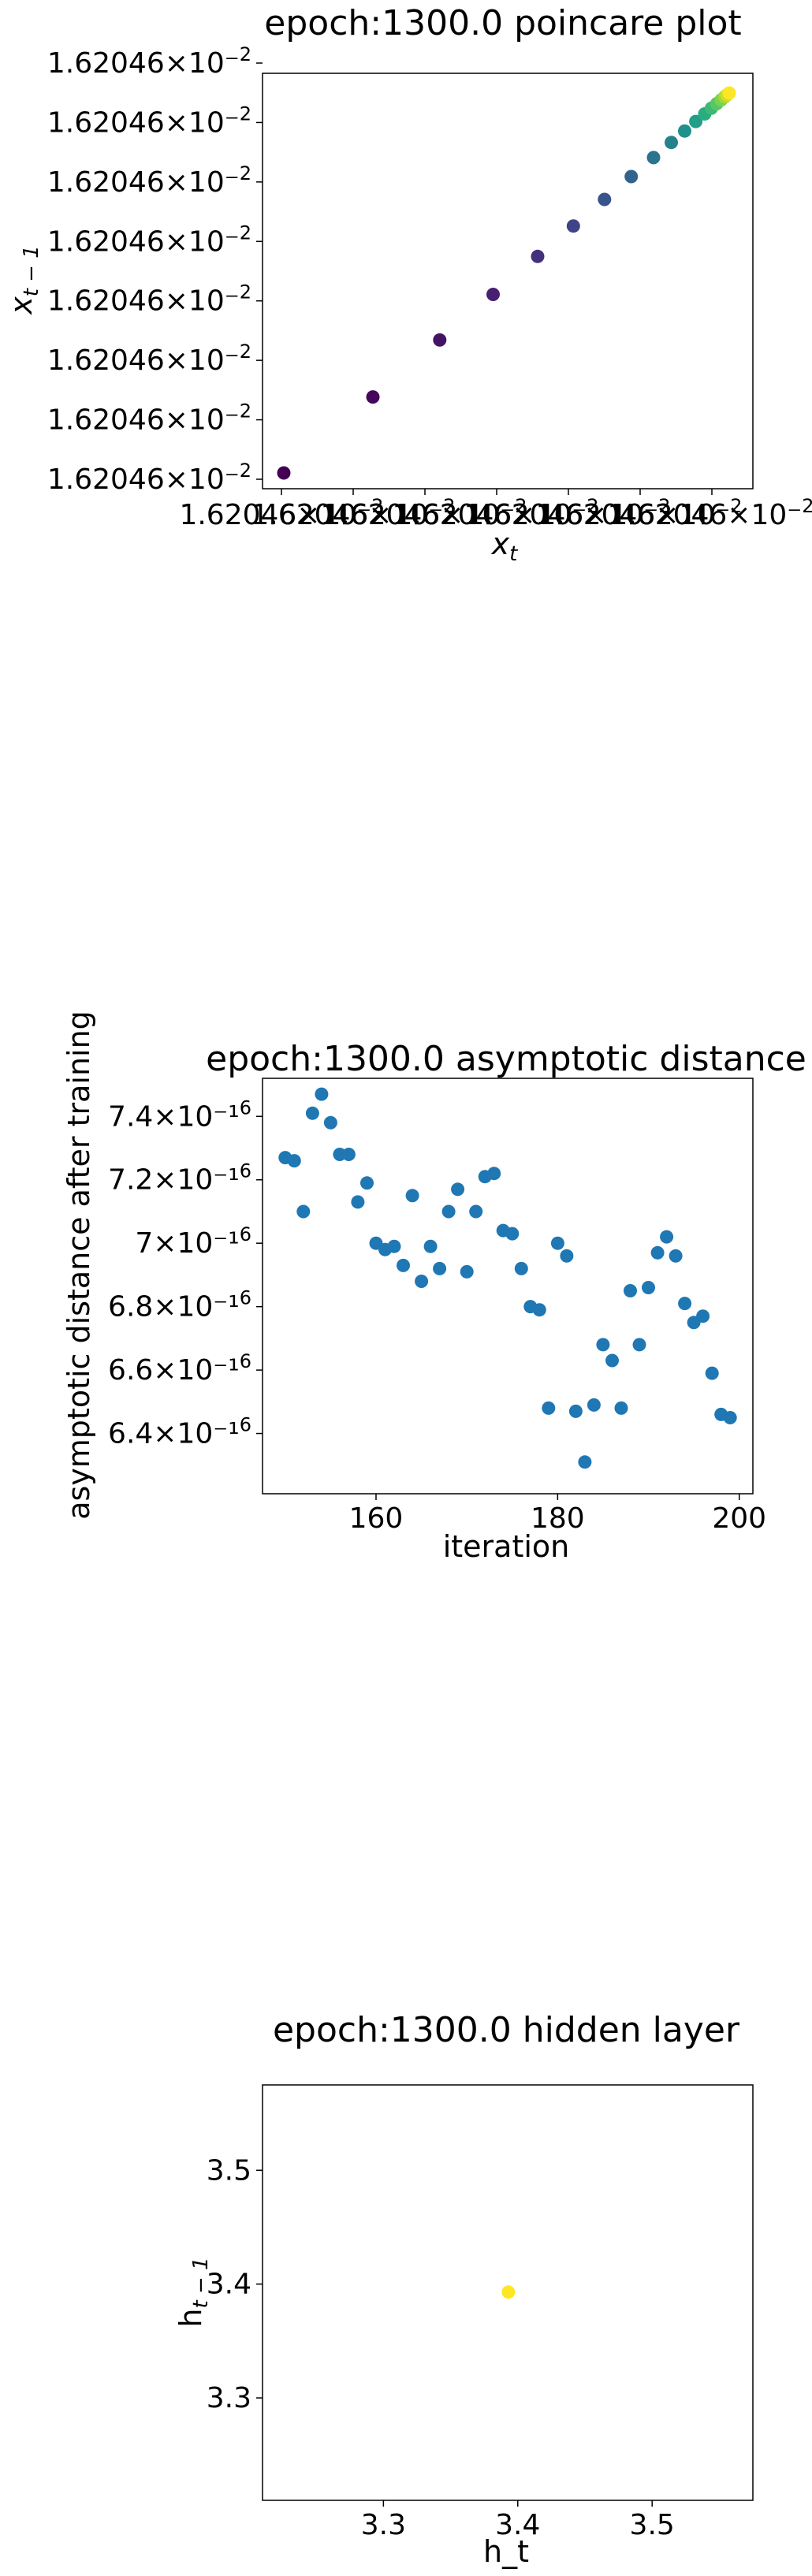 This screenshot has height=2576, width=812. What do you see at coordinates (179, 1368) in the screenshot?
I see `asymptotic-y-tick-label: 6.6×10⁻¹6` at bounding box center [179, 1368].